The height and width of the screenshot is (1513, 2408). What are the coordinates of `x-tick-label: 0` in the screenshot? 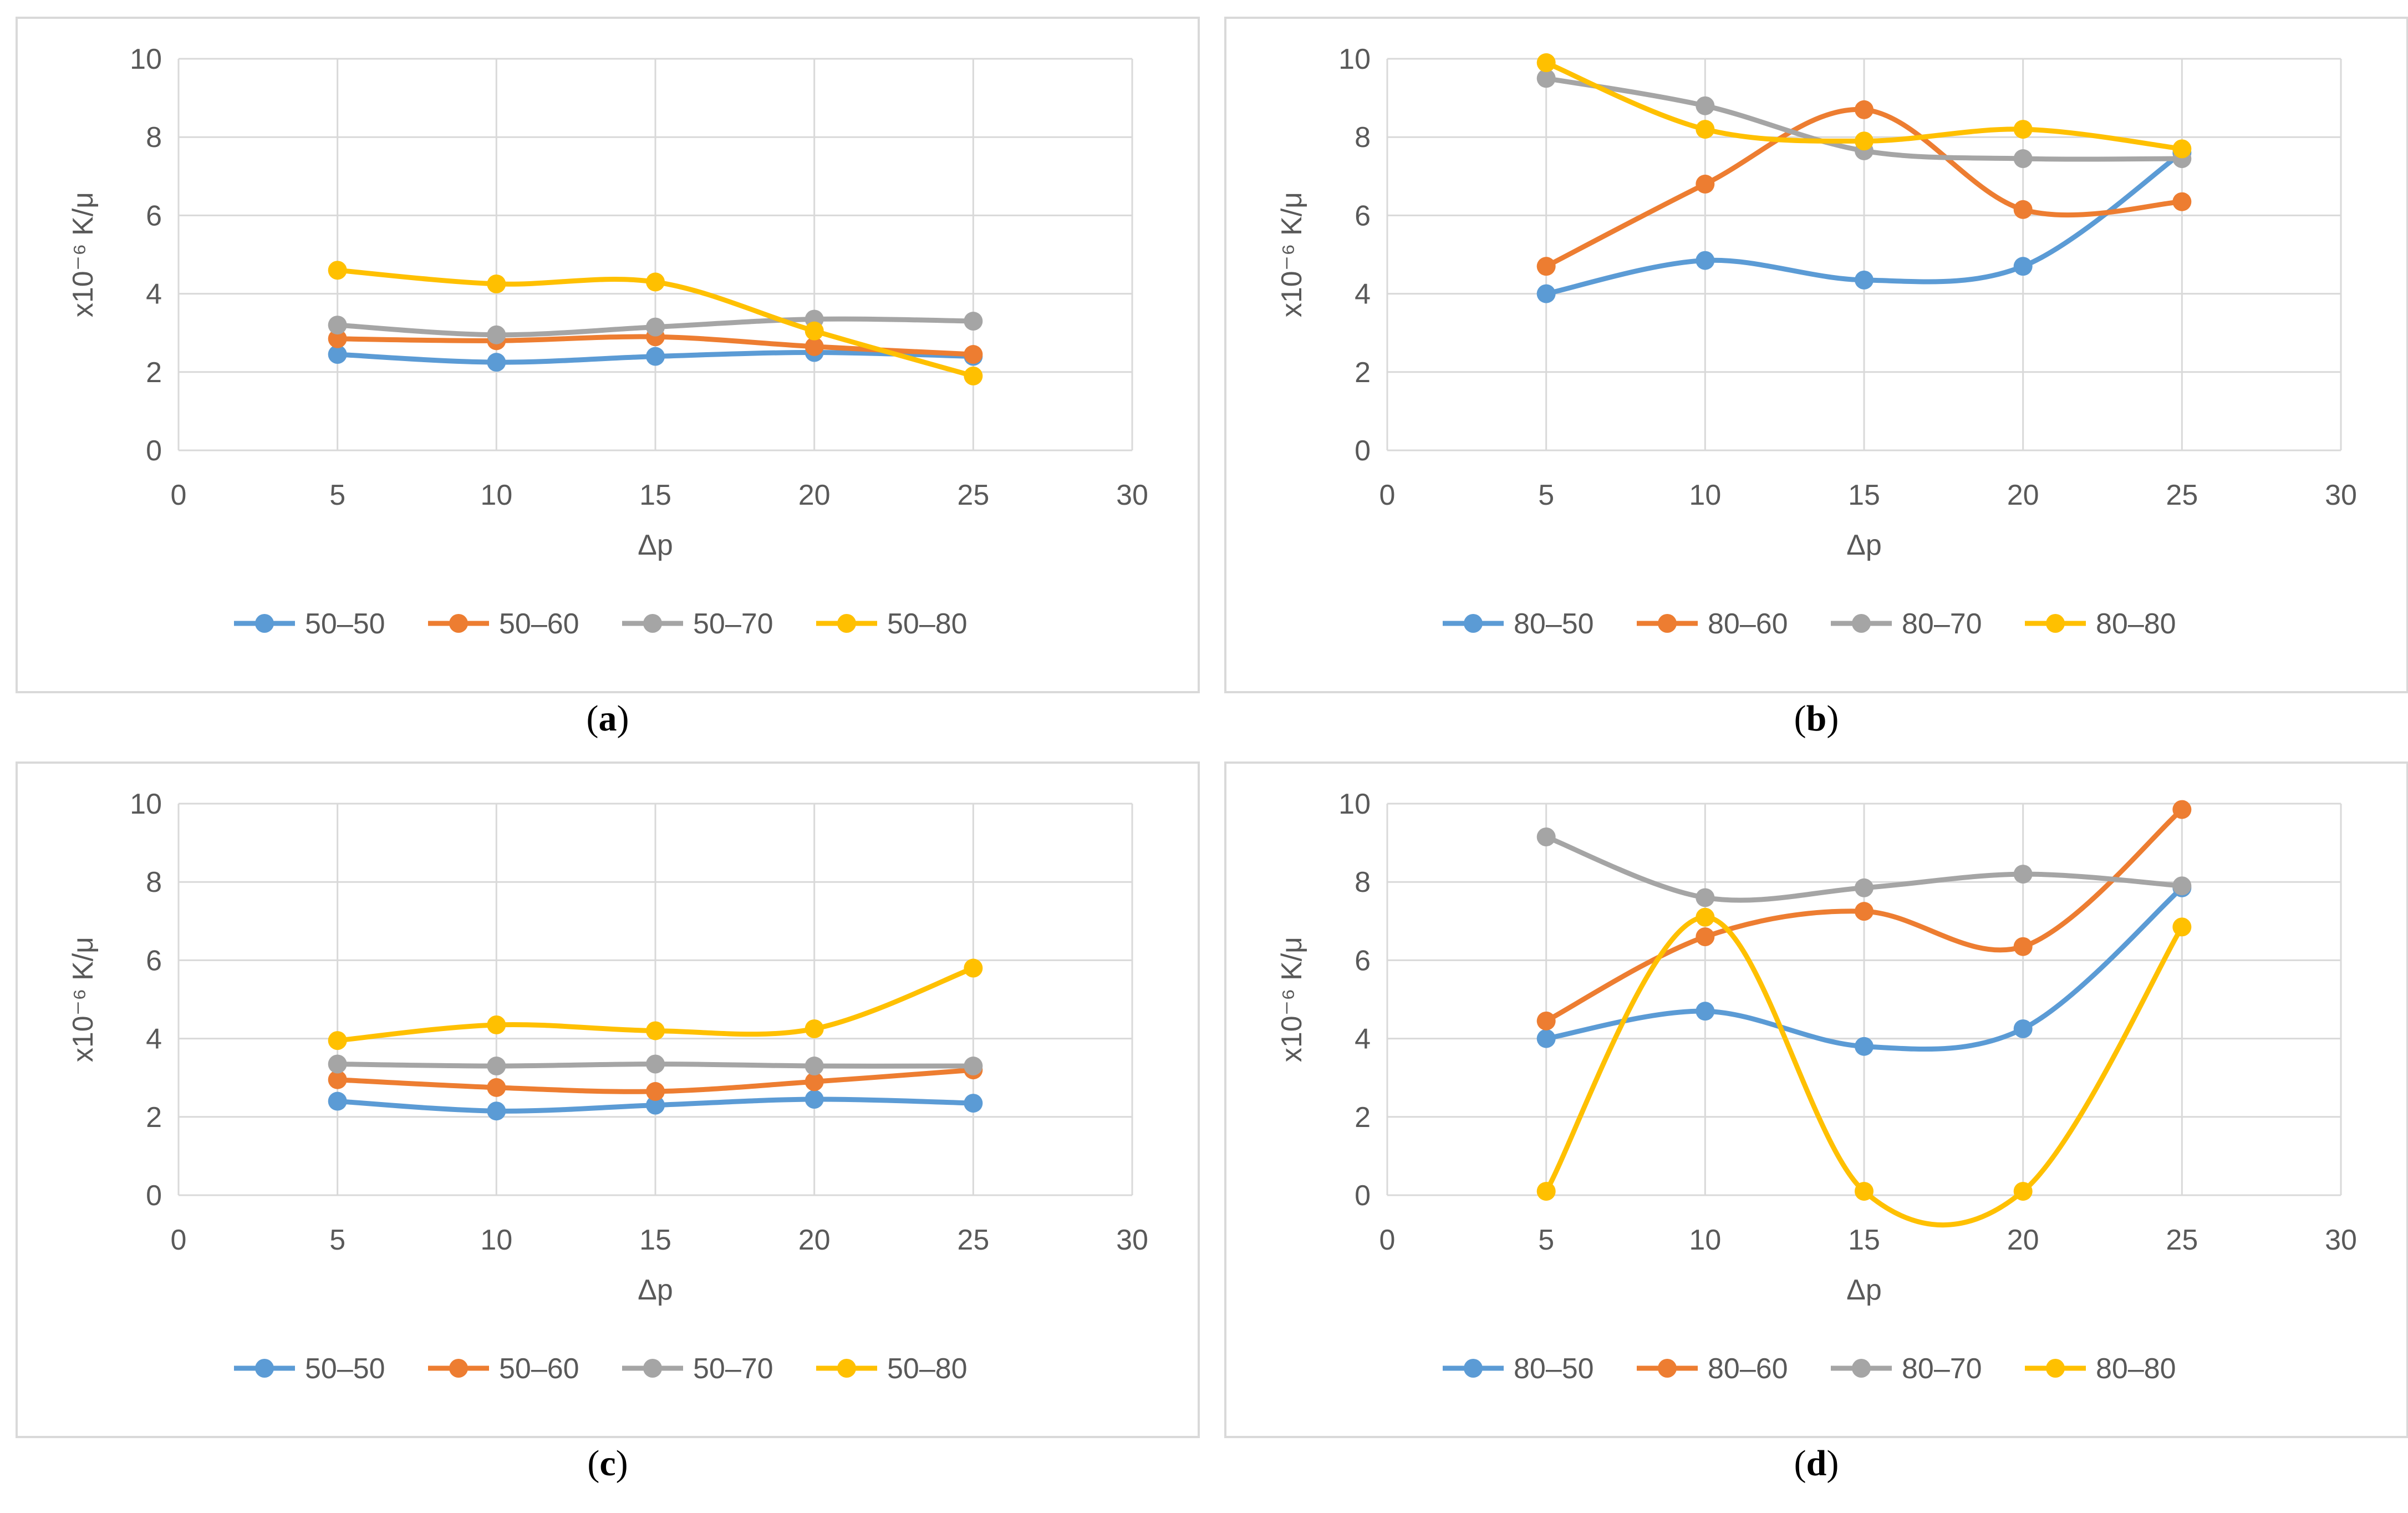 It's located at (1388, 495).